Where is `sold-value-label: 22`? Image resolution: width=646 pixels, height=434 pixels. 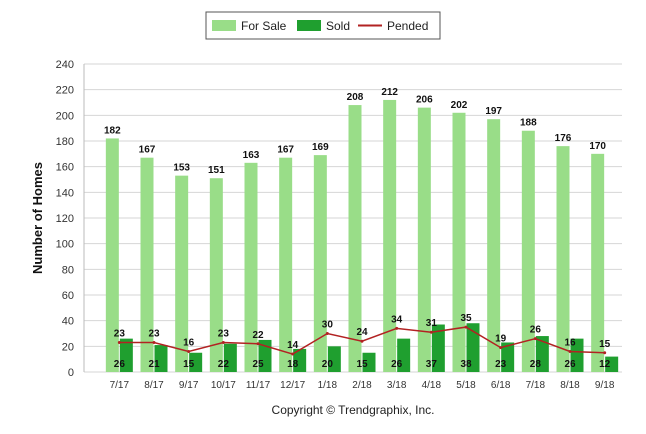
sold-value-label: 22 is located at coordinates (224, 364).